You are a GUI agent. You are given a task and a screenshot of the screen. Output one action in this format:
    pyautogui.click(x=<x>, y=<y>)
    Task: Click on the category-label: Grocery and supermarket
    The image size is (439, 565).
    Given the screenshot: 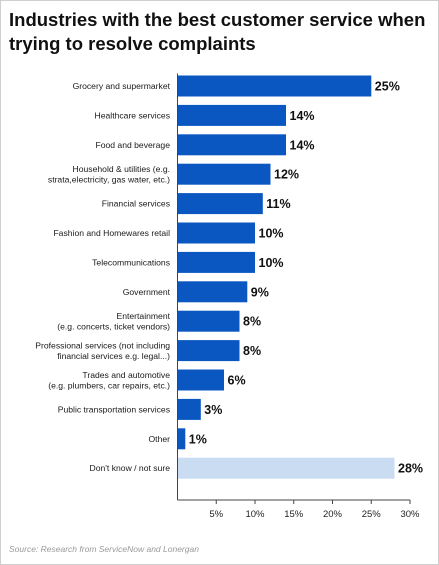 What is the action you would take?
    pyautogui.click(x=122, y=86)
    